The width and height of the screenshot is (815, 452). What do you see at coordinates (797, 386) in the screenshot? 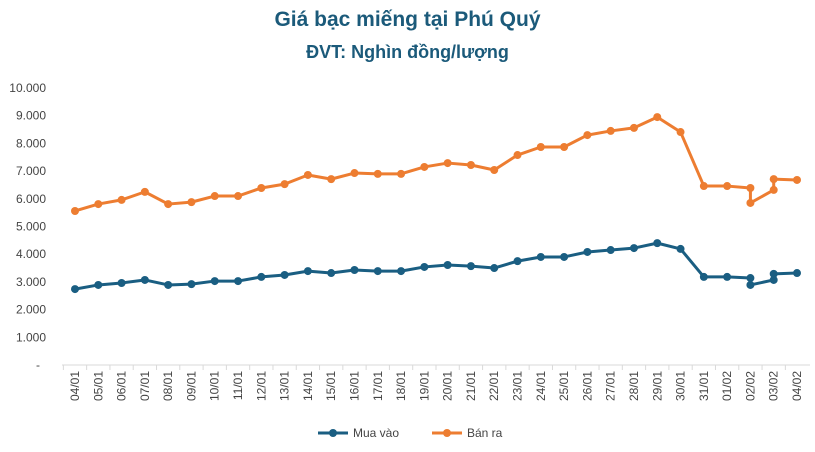
I see `x-tick-label: 04/02` at bounding box center [797, 386].